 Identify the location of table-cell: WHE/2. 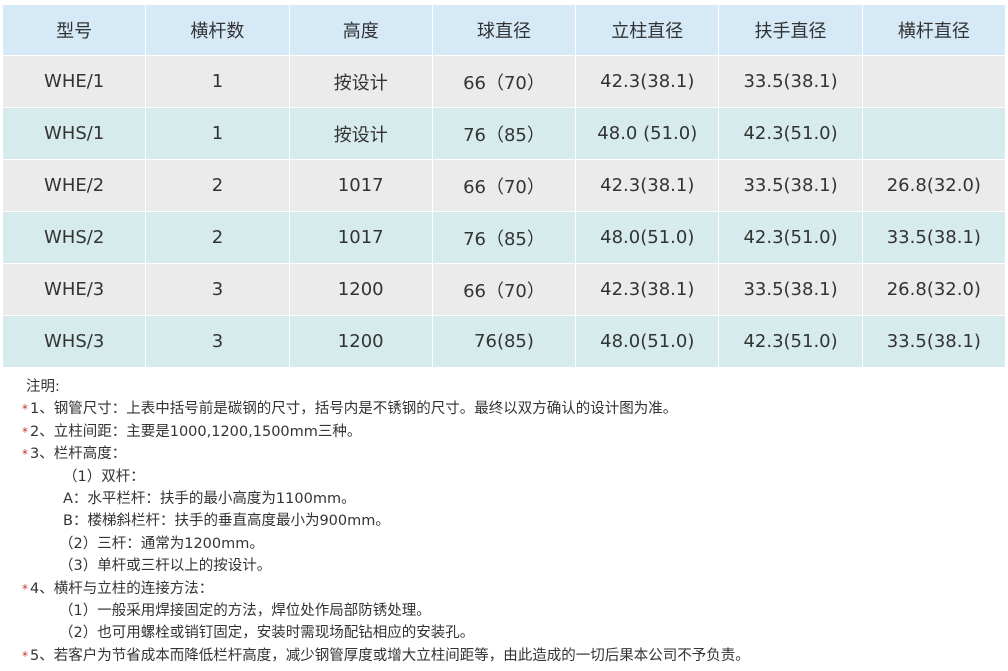
(74, 185).